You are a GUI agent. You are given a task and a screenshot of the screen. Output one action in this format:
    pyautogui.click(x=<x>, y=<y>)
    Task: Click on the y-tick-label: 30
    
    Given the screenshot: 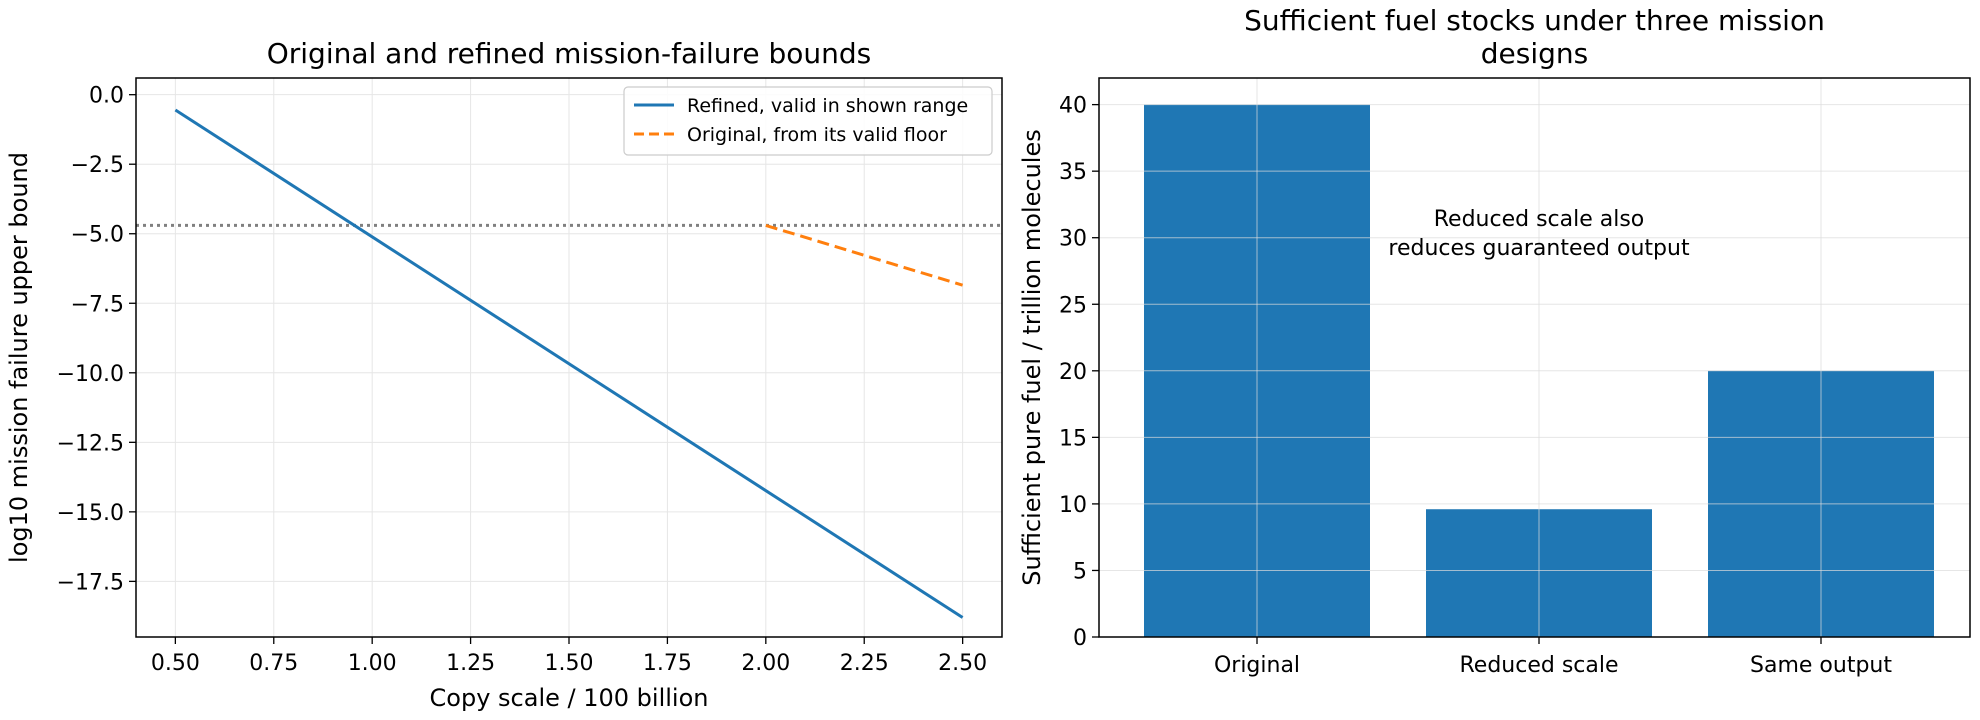 What is the action you would take?
    pyautogui.click(x=1073, y=239)
    